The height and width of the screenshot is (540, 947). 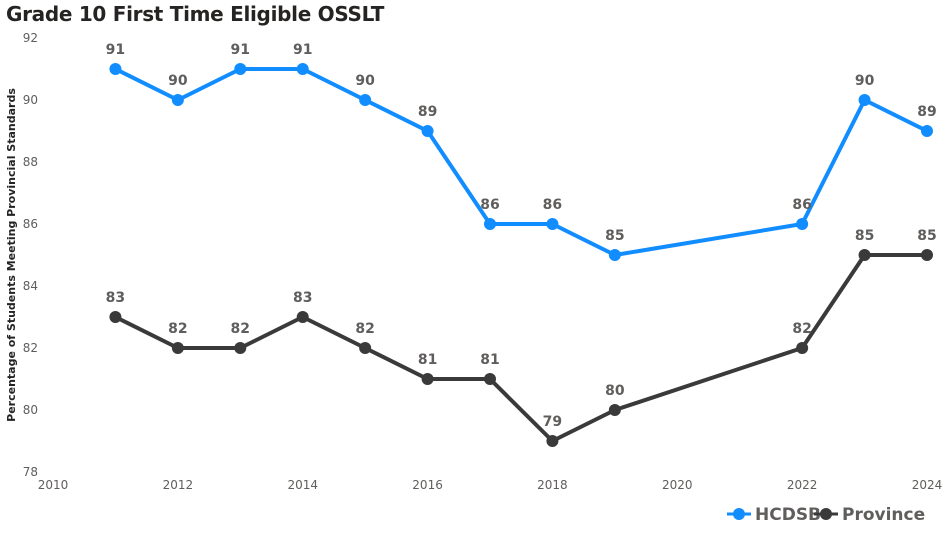 I want to click on y-tick-label: 78, so click(x=30, y=472).